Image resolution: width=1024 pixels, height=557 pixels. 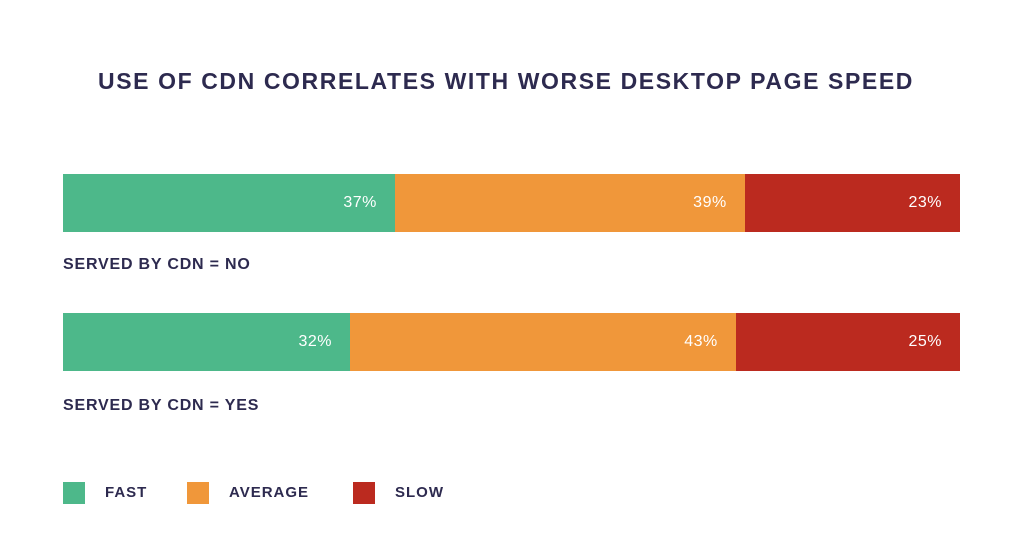 I want to click on bar-segment-average: 43%, so click(x=543, y=342).